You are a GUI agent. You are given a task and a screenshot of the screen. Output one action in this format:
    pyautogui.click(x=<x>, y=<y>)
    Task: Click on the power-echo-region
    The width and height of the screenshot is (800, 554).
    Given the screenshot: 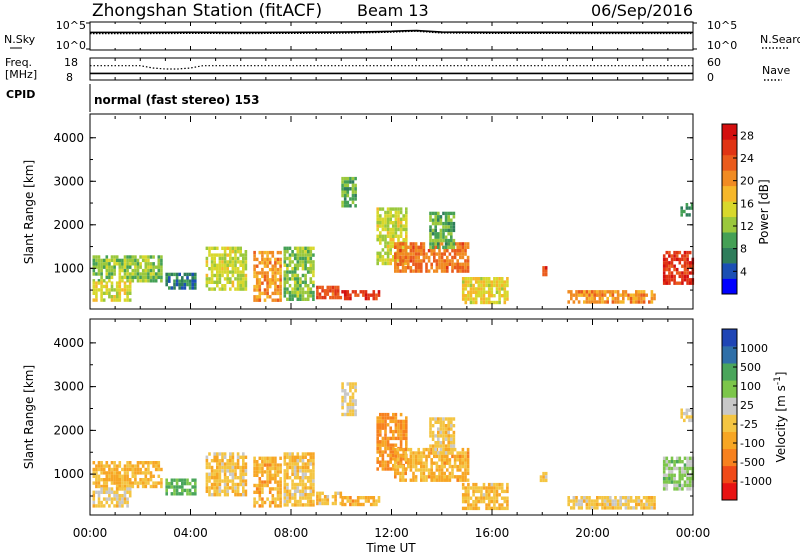 What is the action you would take?
    pyautogui.click(x=299, y=273)
    